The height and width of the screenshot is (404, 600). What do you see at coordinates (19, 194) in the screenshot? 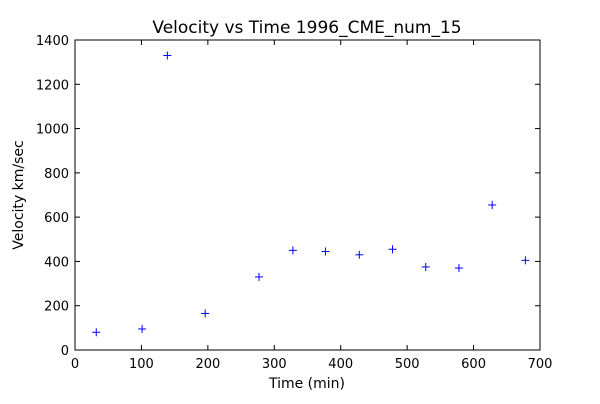
I see `y-axis-label: Velocity km/sec` at bounding box center [19, 194].